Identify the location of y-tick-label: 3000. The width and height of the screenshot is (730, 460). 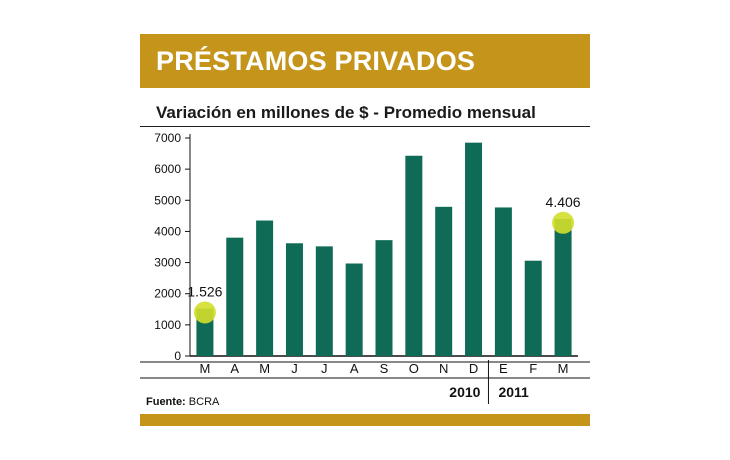
(167, 263).